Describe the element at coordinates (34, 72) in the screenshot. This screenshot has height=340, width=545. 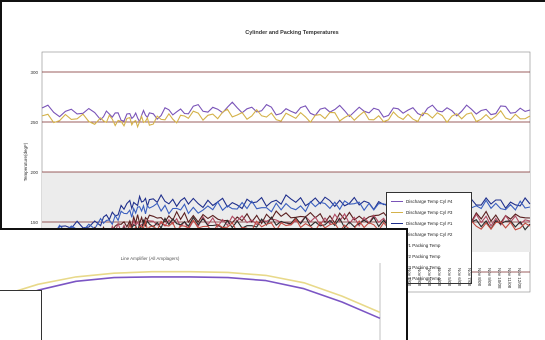
I see `y-tick-label: 300` at that location.